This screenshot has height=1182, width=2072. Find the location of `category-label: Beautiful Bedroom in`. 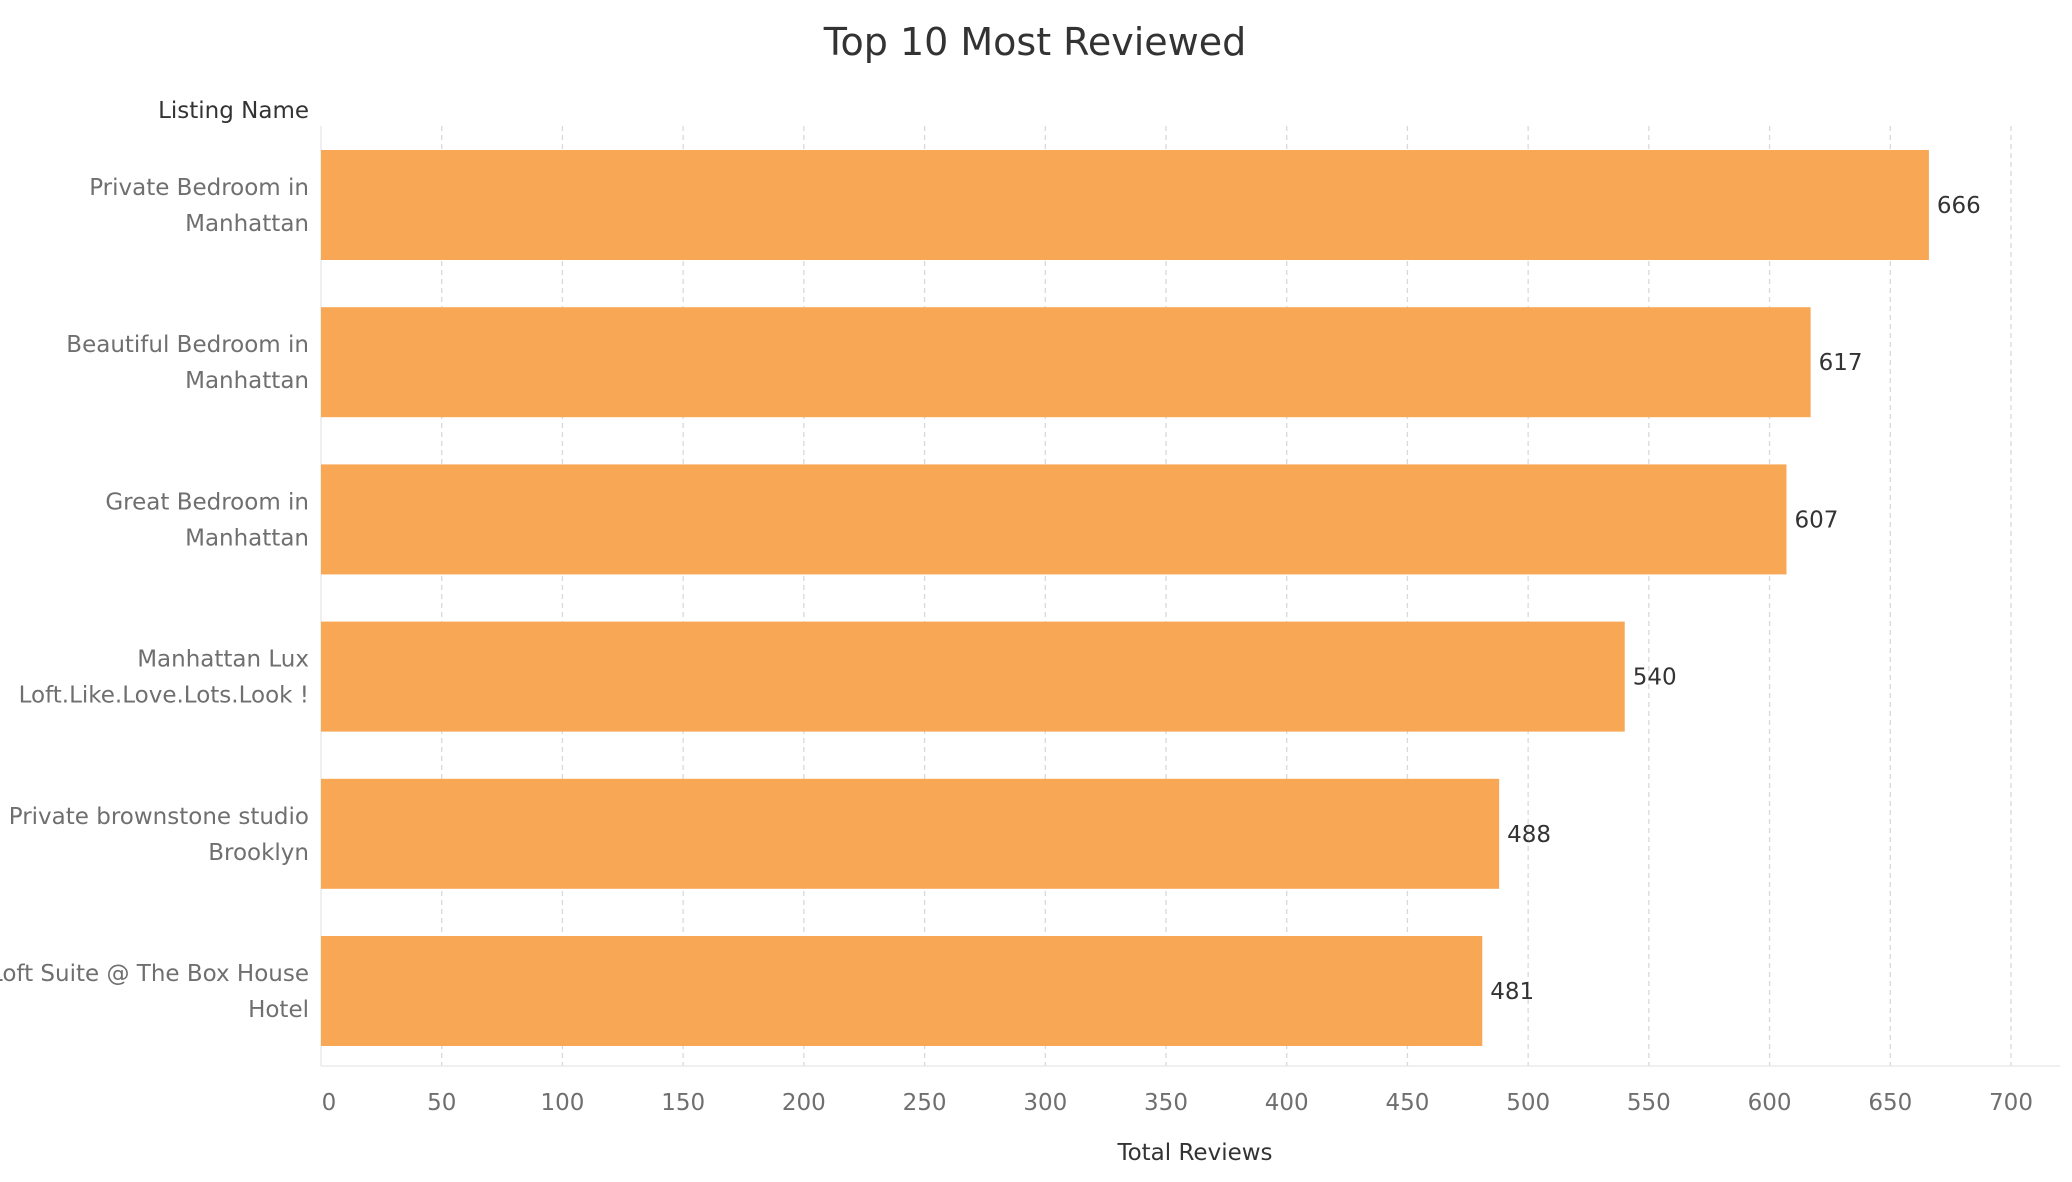

category-label: Beautiful Bedroom in is located at coordinates (187, 345).